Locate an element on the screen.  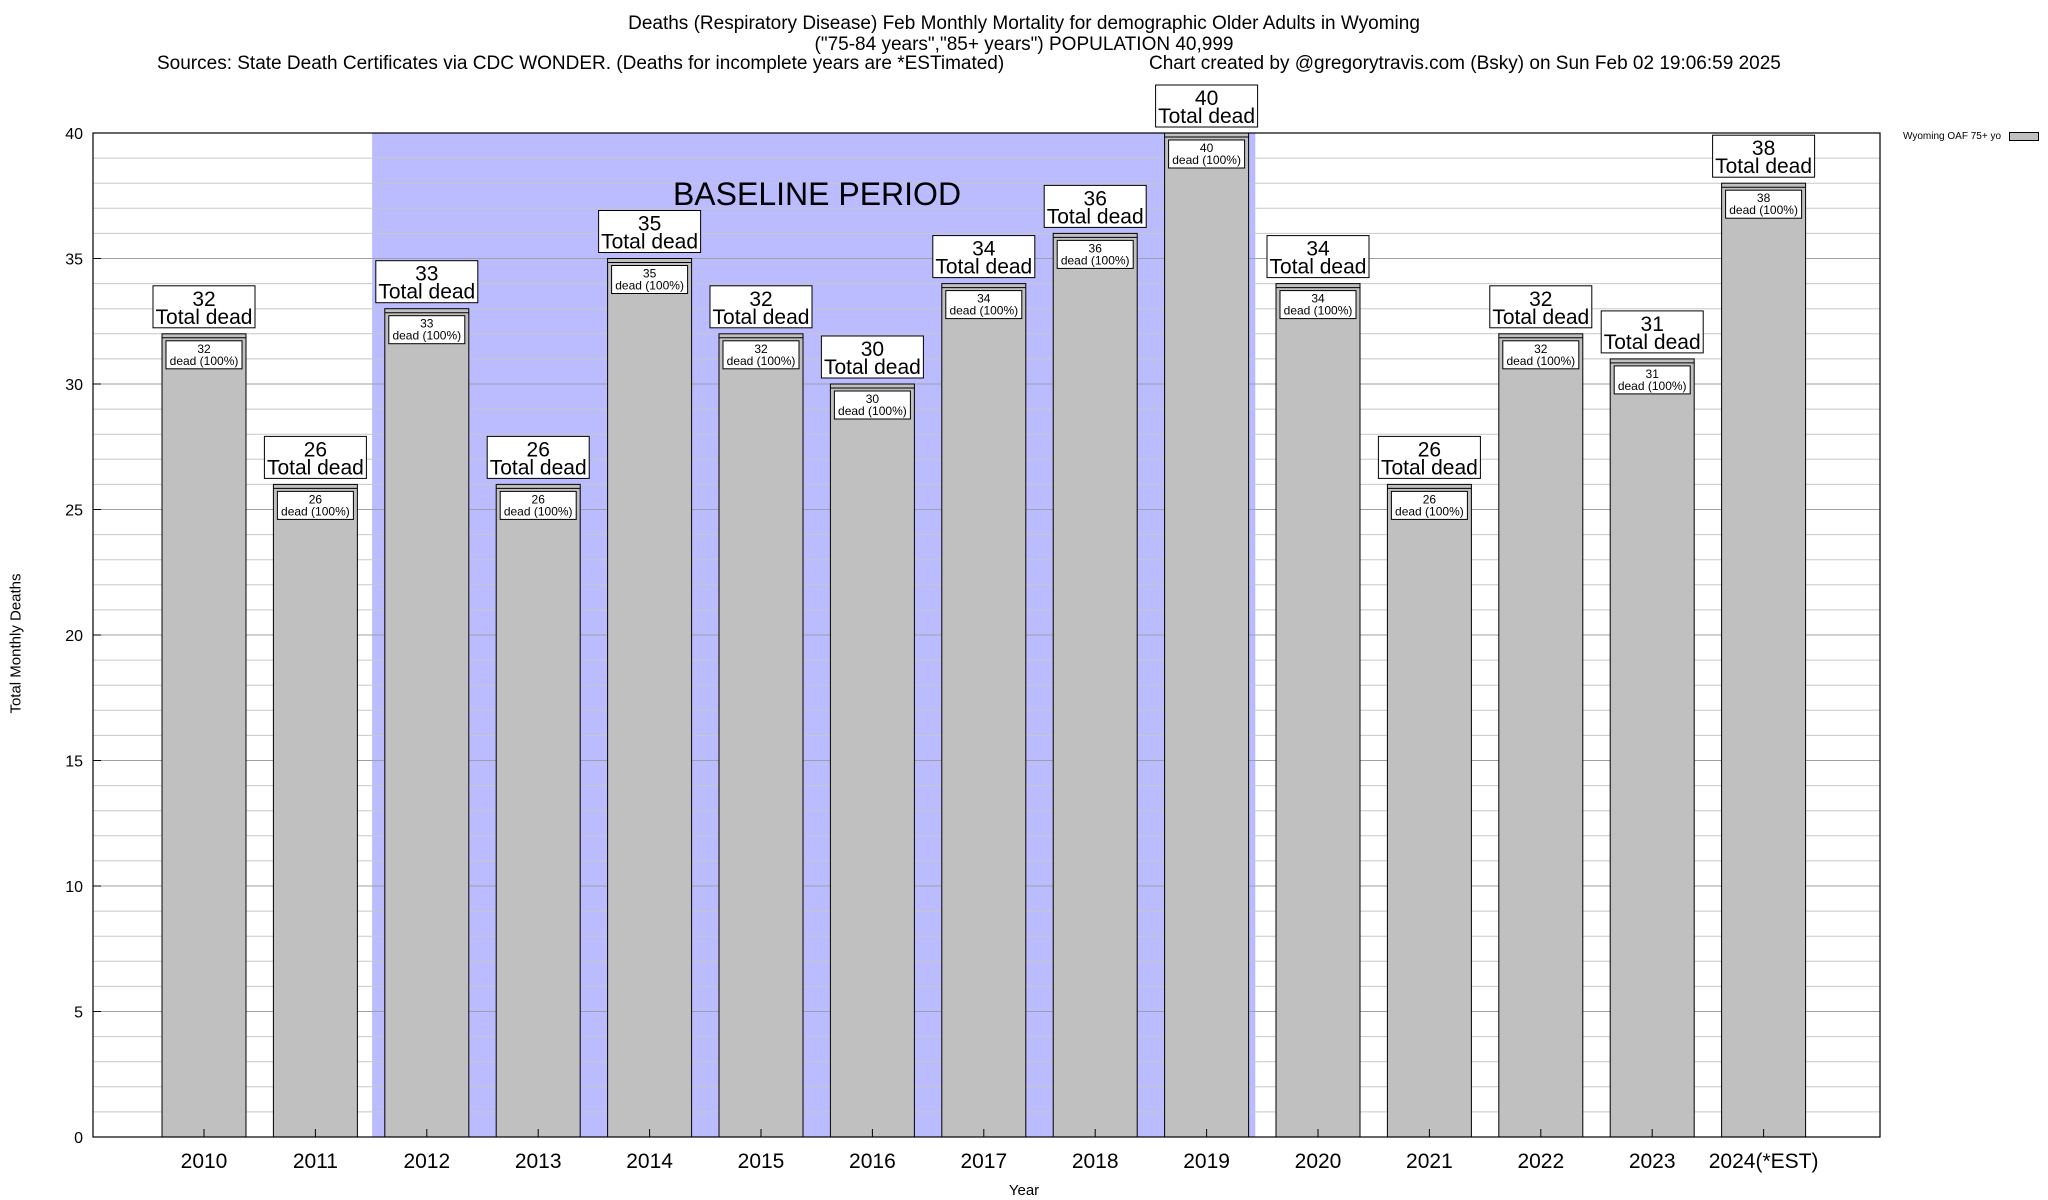
bar-value-label: 40 is located at coordinates (1206, 98).